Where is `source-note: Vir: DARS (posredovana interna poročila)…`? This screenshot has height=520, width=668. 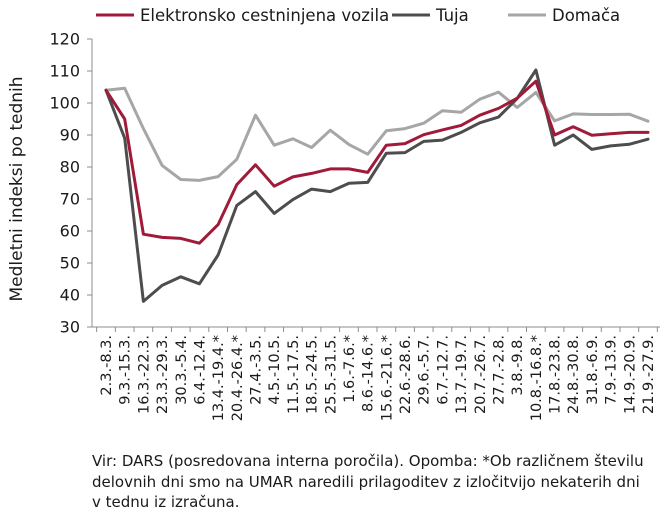 source-note: Vir: DARS (posredovana interna poročila)… is located at coordinates (368, 481).